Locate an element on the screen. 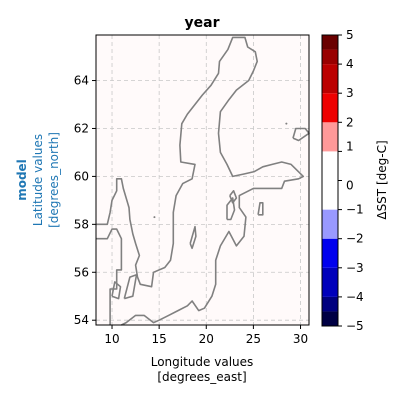 The image size is (400, 400). colorbar-tick-label: 3 is located at coordinates (350, 93).